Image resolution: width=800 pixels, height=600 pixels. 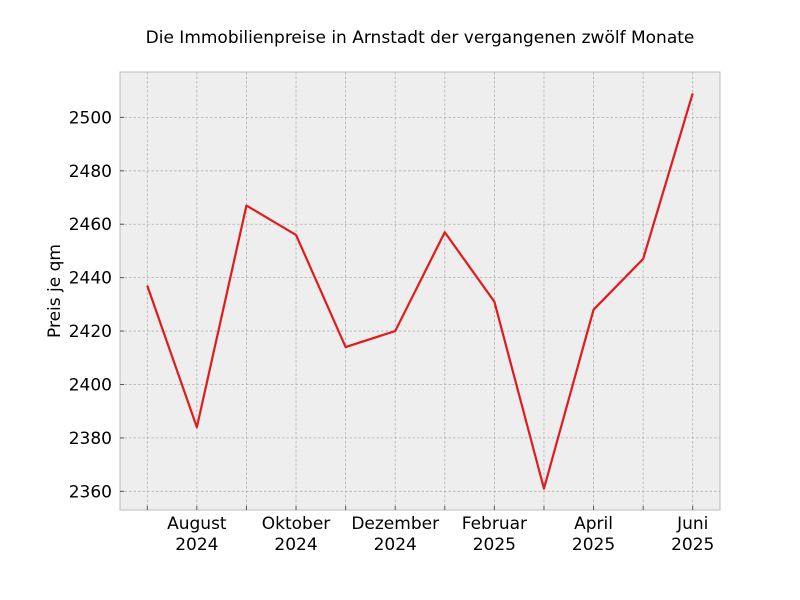 I want to click on x-tick-label: Dezember 2024, so click(x=395, y=534).